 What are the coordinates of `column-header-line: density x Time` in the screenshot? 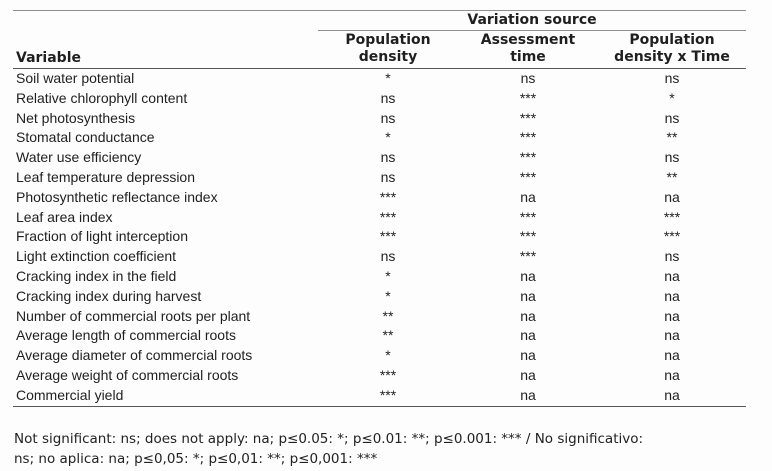 It's located at (672, 57).